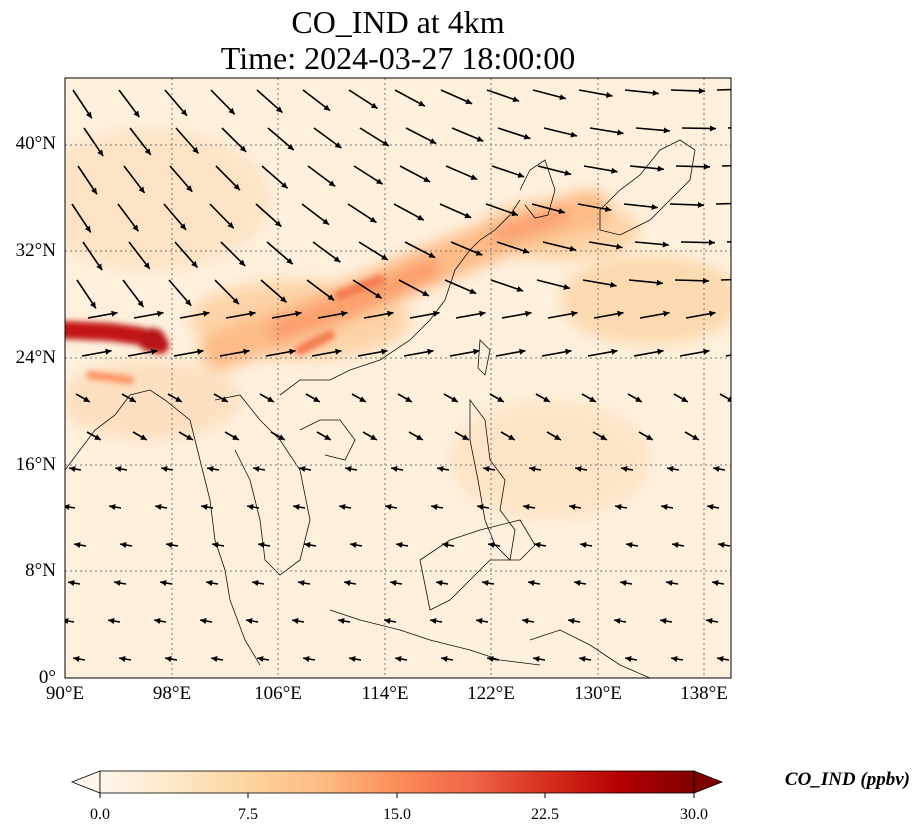  What do you see at coordinates (35, 464) in the screenshot?
I see `lat-tick-label: 16°N` at bounding box center [35, 464].